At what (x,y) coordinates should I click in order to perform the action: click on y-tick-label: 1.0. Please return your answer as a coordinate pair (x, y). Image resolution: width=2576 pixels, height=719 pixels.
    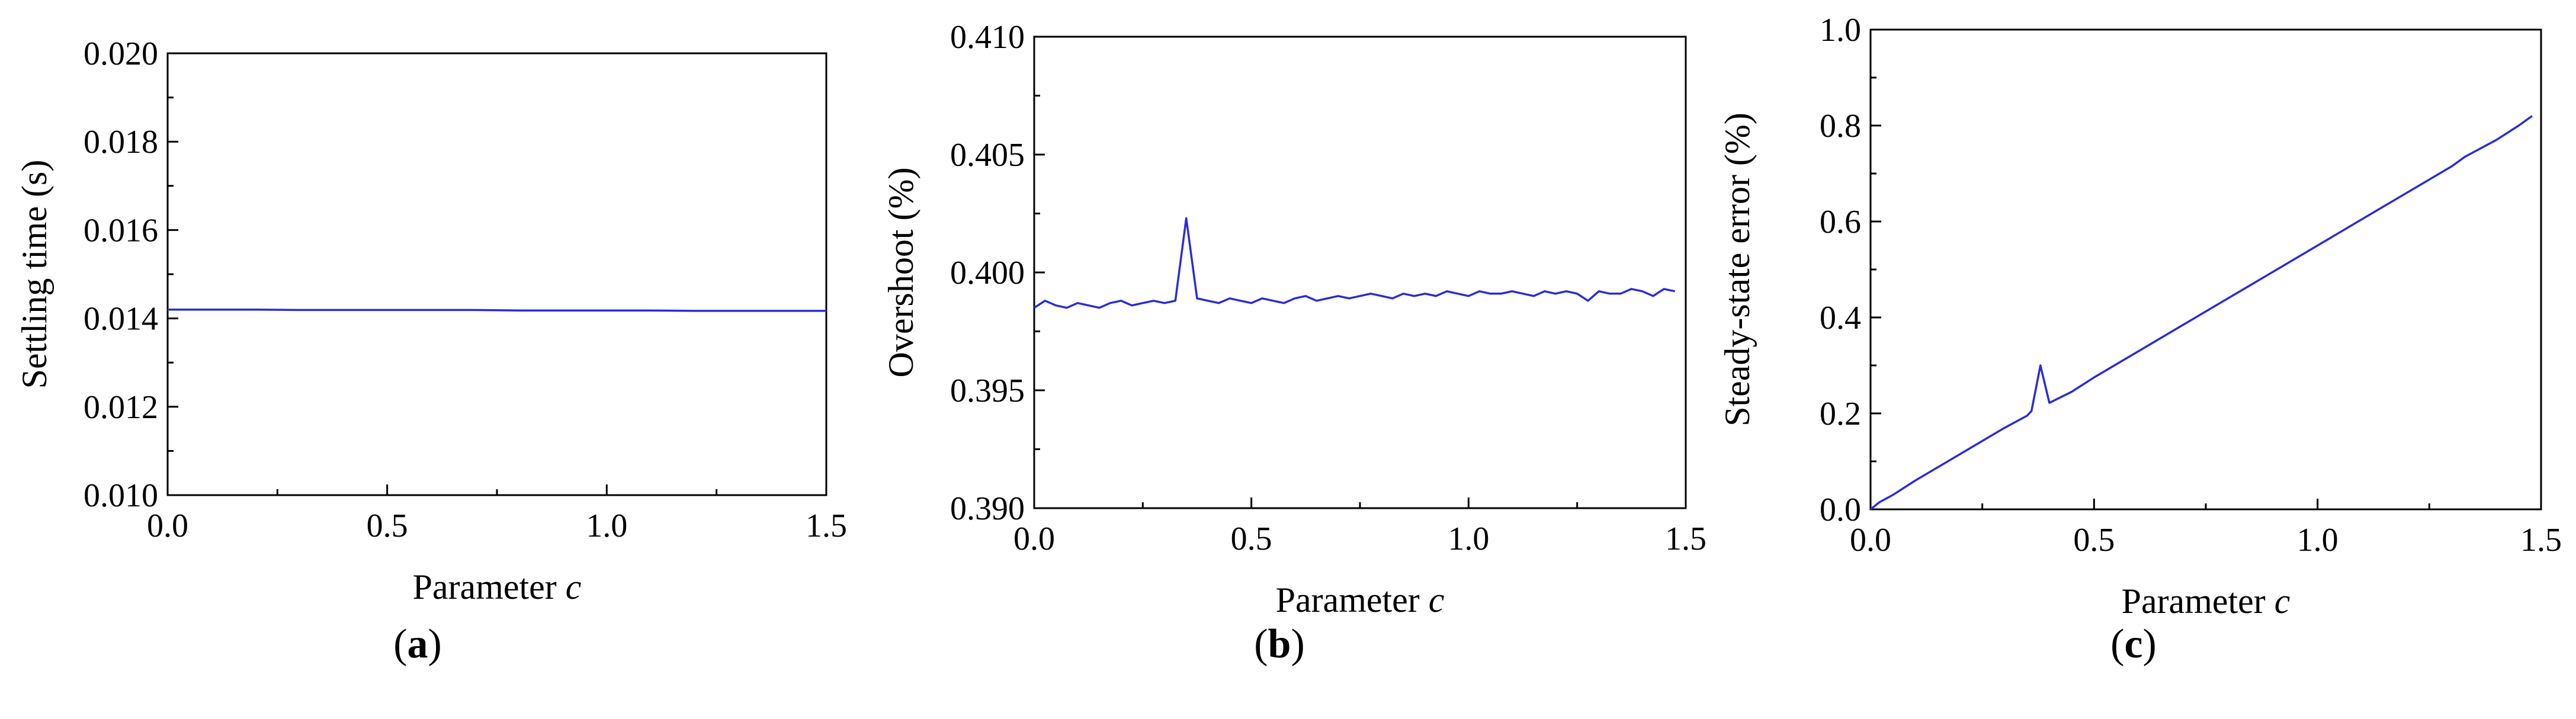
    Looking at the image, I should click on (1841, 30).